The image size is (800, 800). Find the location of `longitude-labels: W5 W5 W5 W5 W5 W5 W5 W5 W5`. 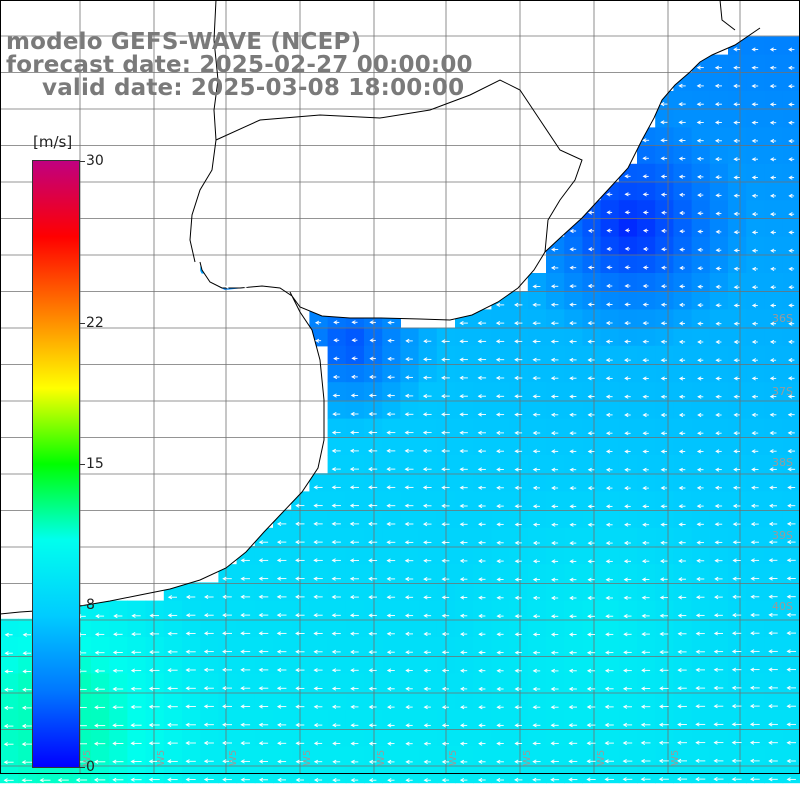

longitude-labels: W5 W5 W5 W5 W5 W5 W5 W5 W5 is located at coordinates (381, 758).